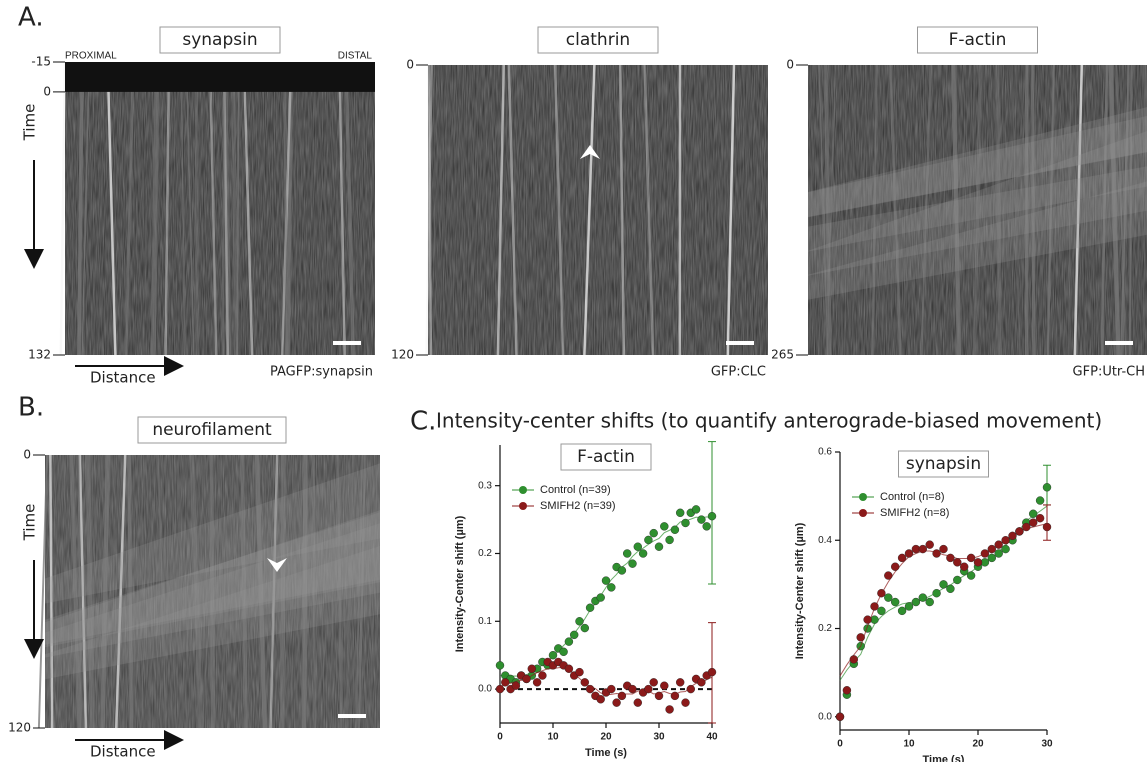  Describe the element at coordinates (485, 485) in the screenshot. I see `y-tick-label: 0.3` at that location.